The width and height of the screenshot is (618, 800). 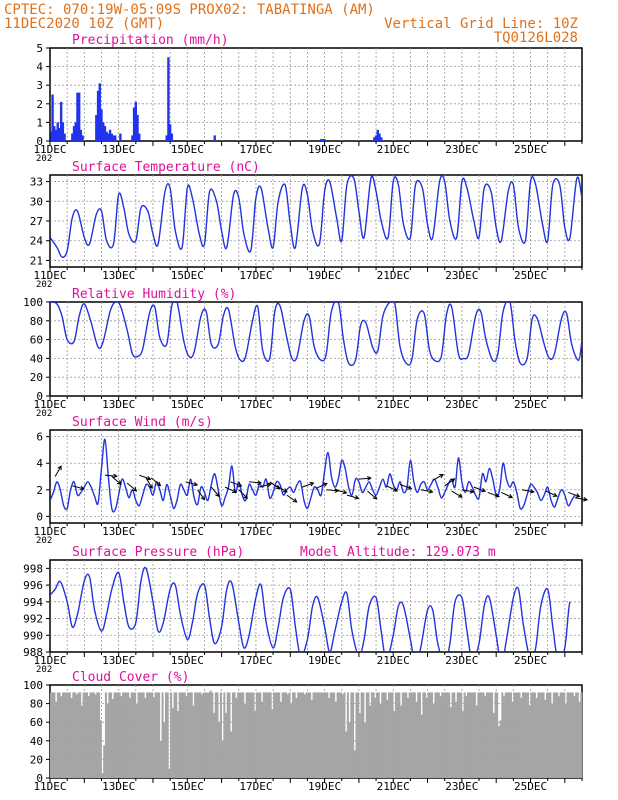 What do you see at coordinates (39, 516) in the screenshot?
I see `wind-ytick-label: 0` at bounding box center [39, 516].